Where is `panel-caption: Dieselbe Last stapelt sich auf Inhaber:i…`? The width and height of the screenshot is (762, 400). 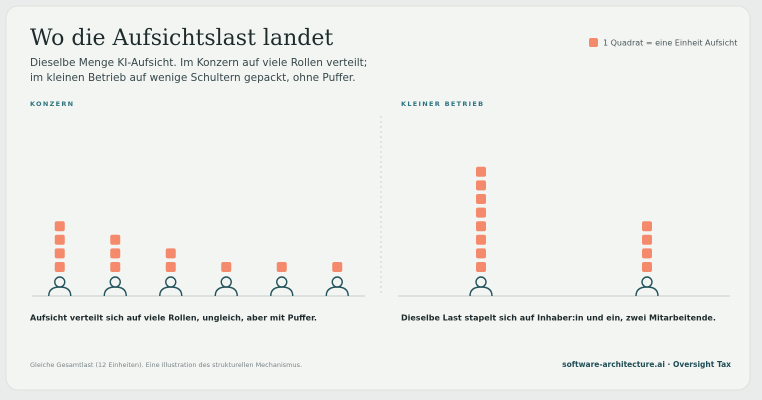
panel-caption: Dieselbe Last stapelt sich auf Inhaber:i… is located at coordinates (558, 318).